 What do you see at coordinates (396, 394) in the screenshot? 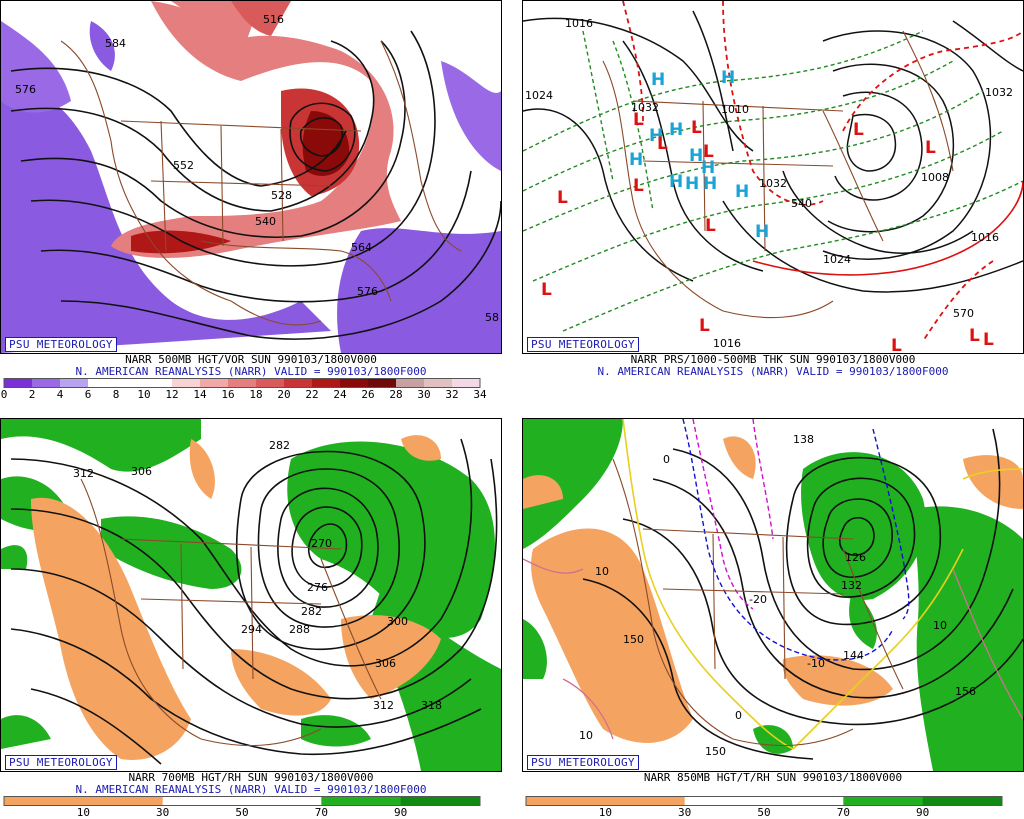
I see `colorbar-tick-label: 28` at bounding box center [396, 394].